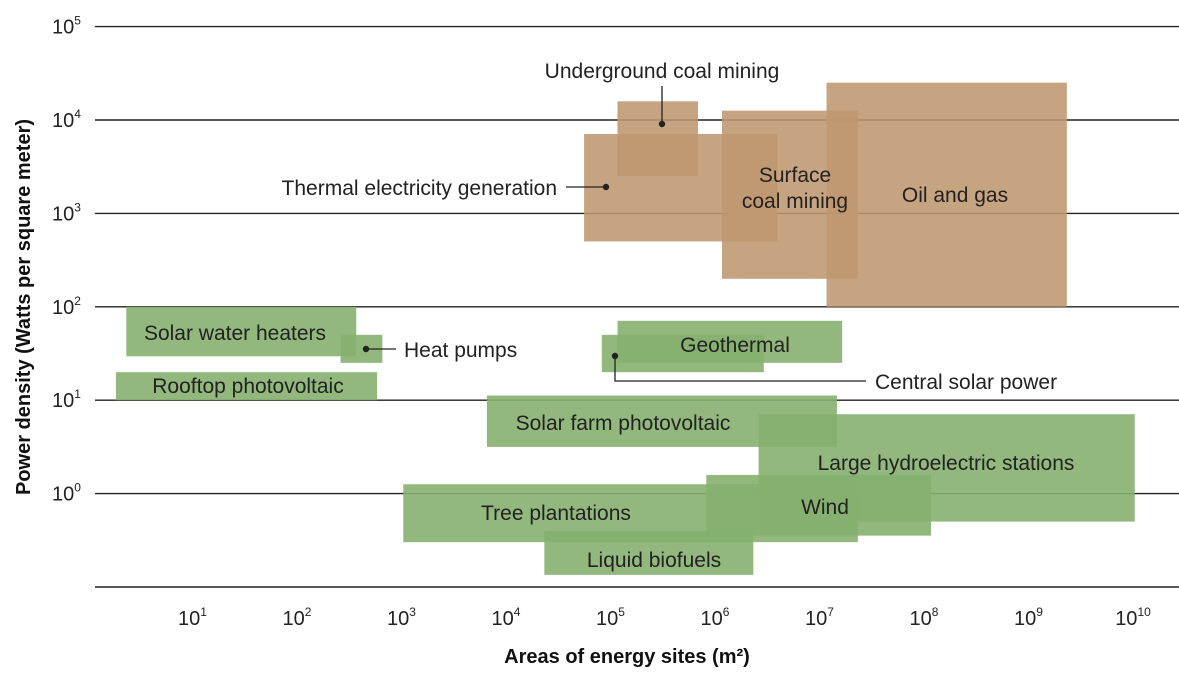 The width and height of the screenshot is (1179, 678). What do you see at coordinates (623, 423) in the screenshot?
I see `label-solar-farm-photovoltaic: Solar farm photovoltaic` at bounding box center [623, 423].